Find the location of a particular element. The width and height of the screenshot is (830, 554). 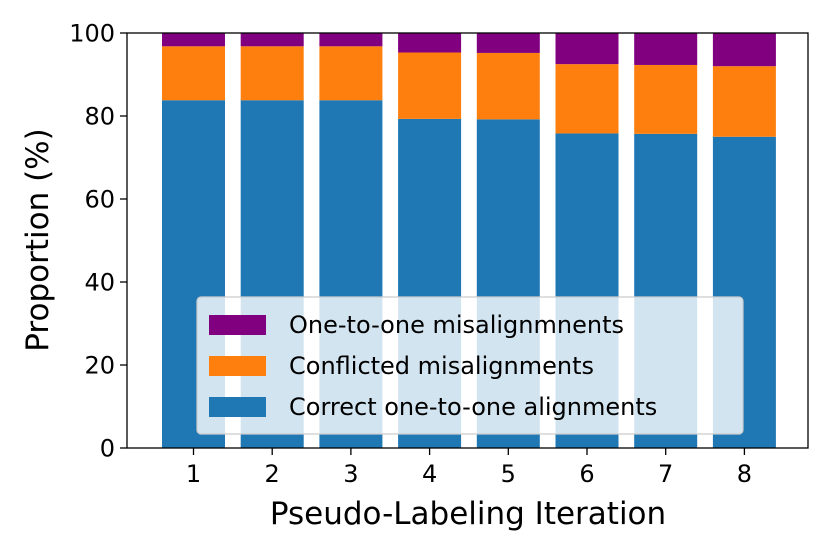

legend-label: Conflicted misalignments is located at coordinates (441, 366).